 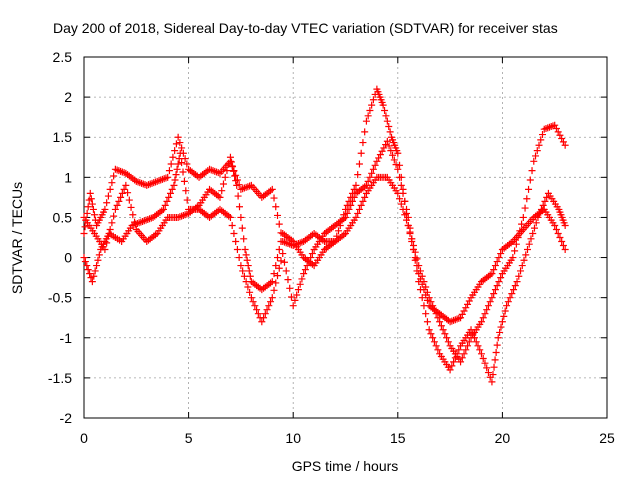 I want to click on y-tick-label: -0.5, so click(x=60, y=298).